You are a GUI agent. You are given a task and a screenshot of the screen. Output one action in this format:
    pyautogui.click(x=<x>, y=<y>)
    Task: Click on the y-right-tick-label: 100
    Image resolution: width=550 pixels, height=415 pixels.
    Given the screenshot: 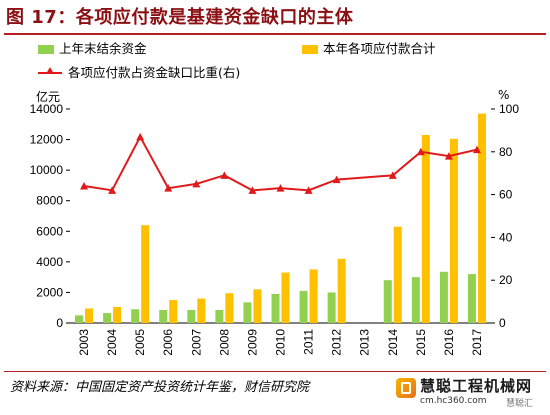 What is the action you would take?
    pyautogui.click(x=509, y=109)
    